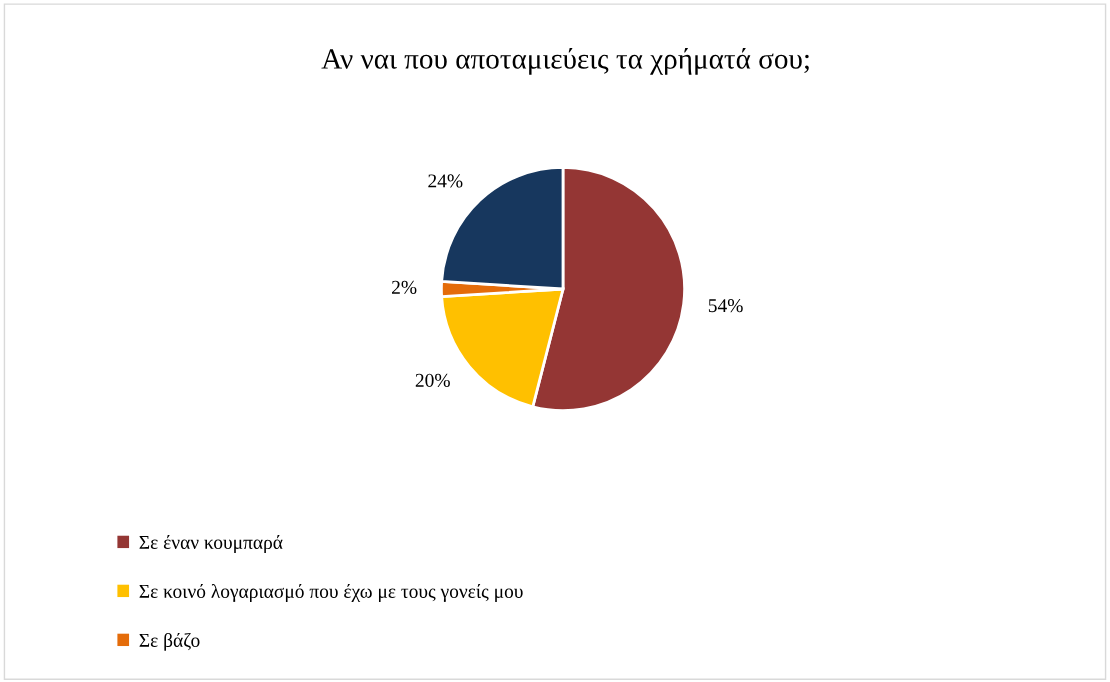  I want to click on legend-label: Σε έναν κουμπαρά, so click(211, 544).